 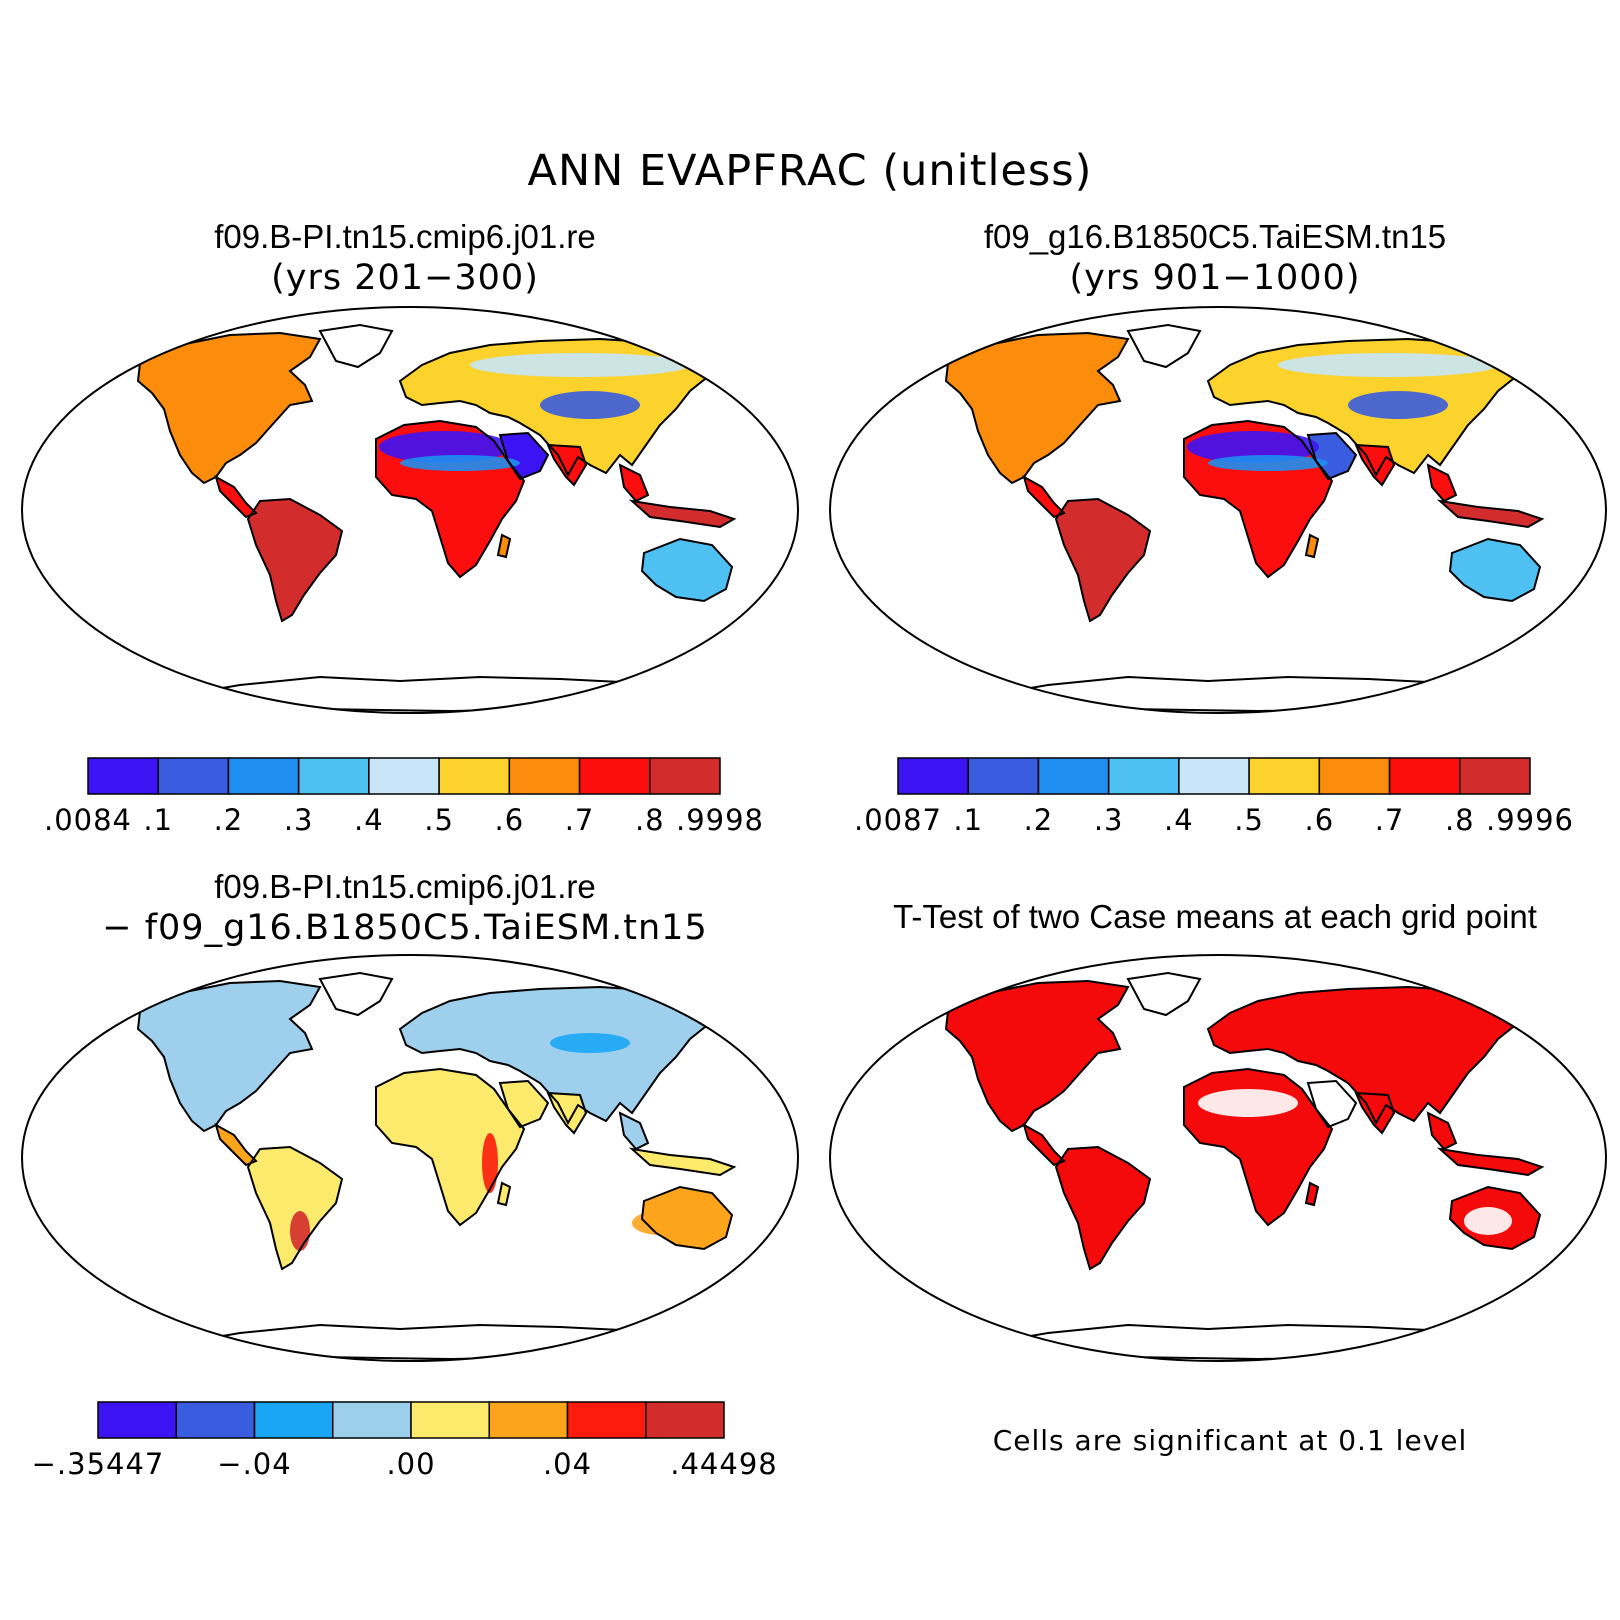 I want to click on colorbar-tick-label: .2, so click(x=229, y=820).